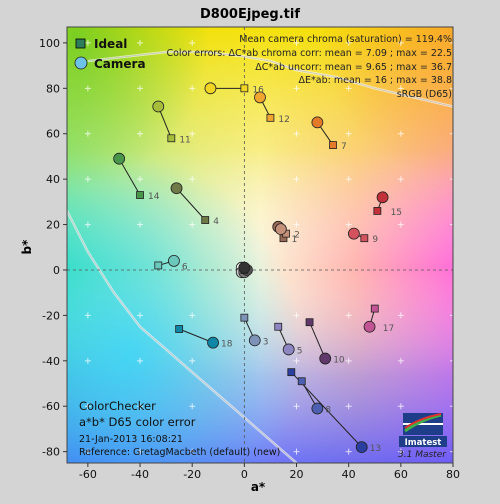  Describe the element at coordinates (56, 270) in the screenshot. I see `y-tick-label: 0` at that location.